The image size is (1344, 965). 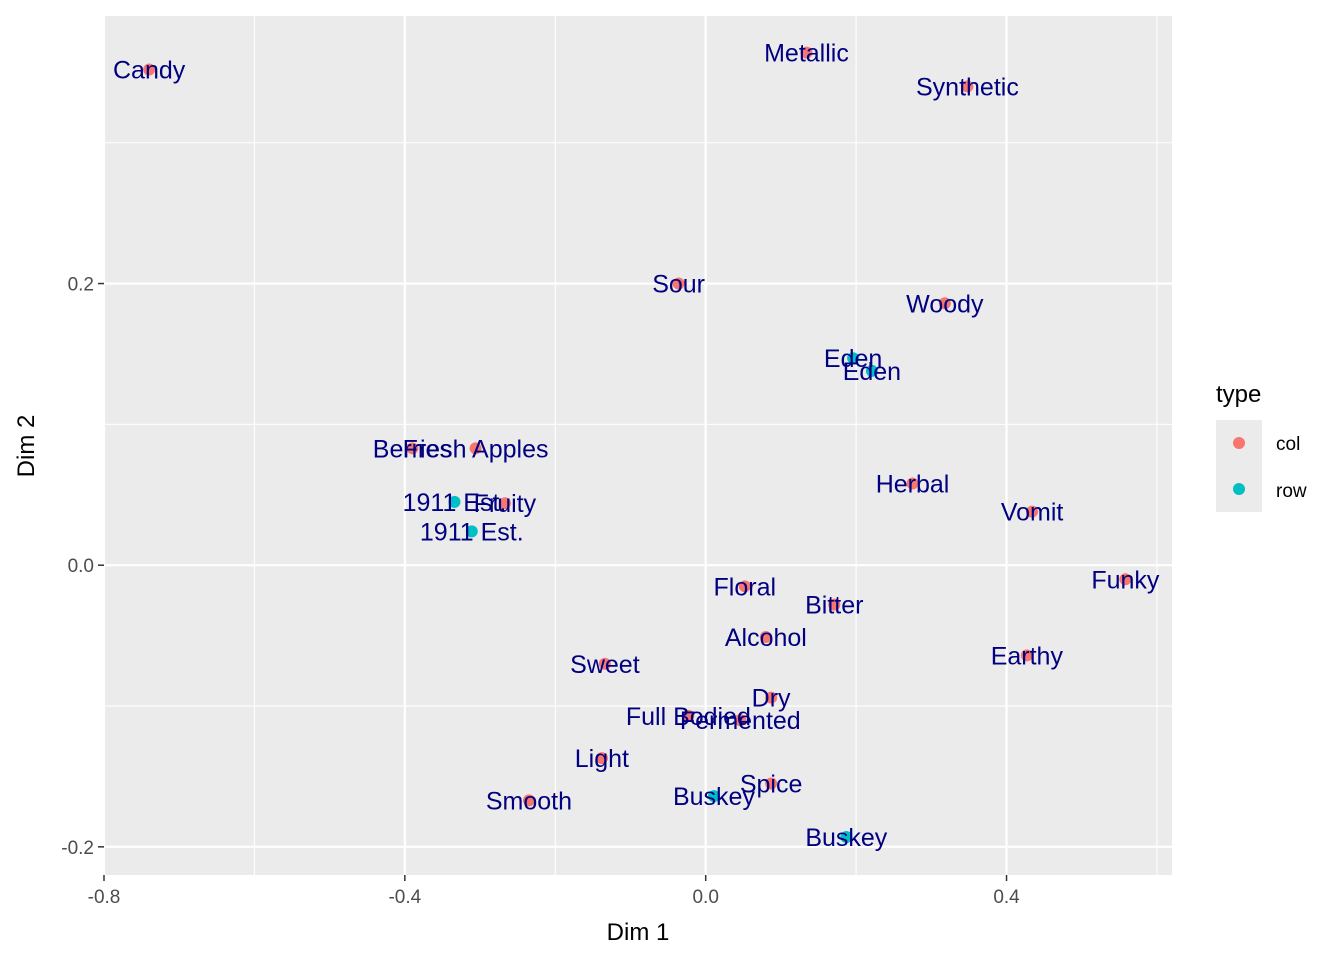 I want to click on point-label: Synthetic, so click(x=967, y=87).